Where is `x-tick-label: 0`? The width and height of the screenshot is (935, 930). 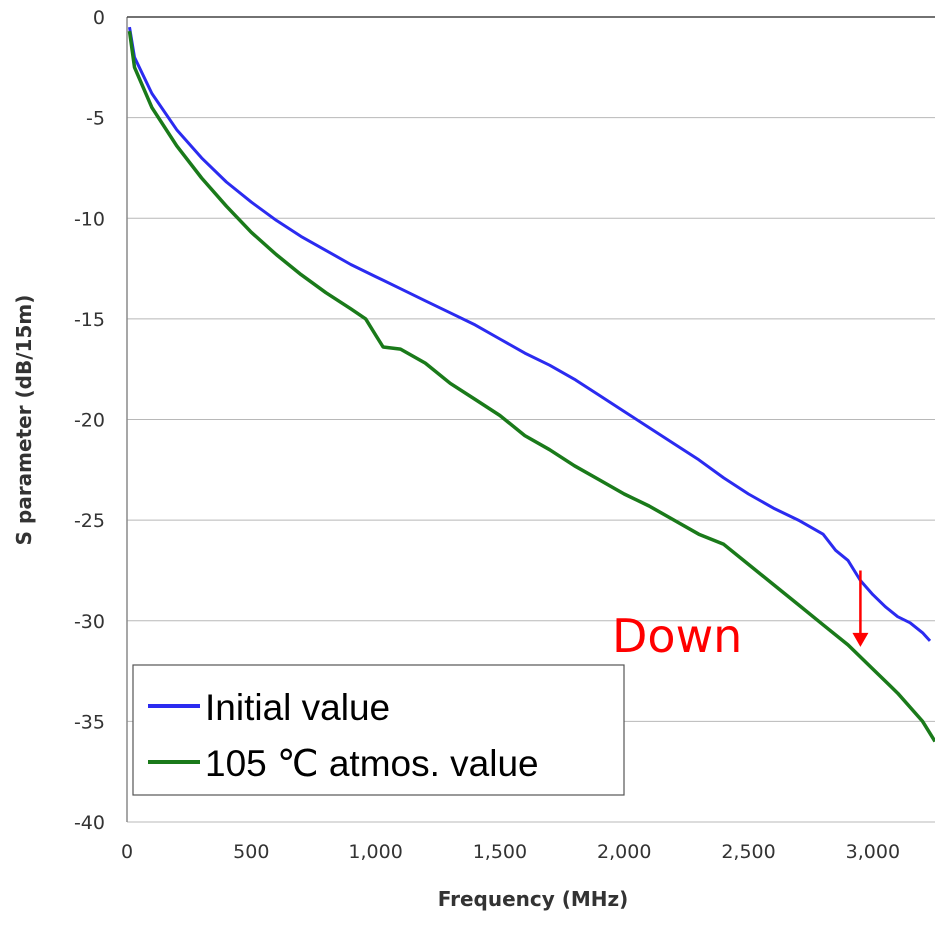
x-tick-label: 0 is located at coordinates (127, 852).